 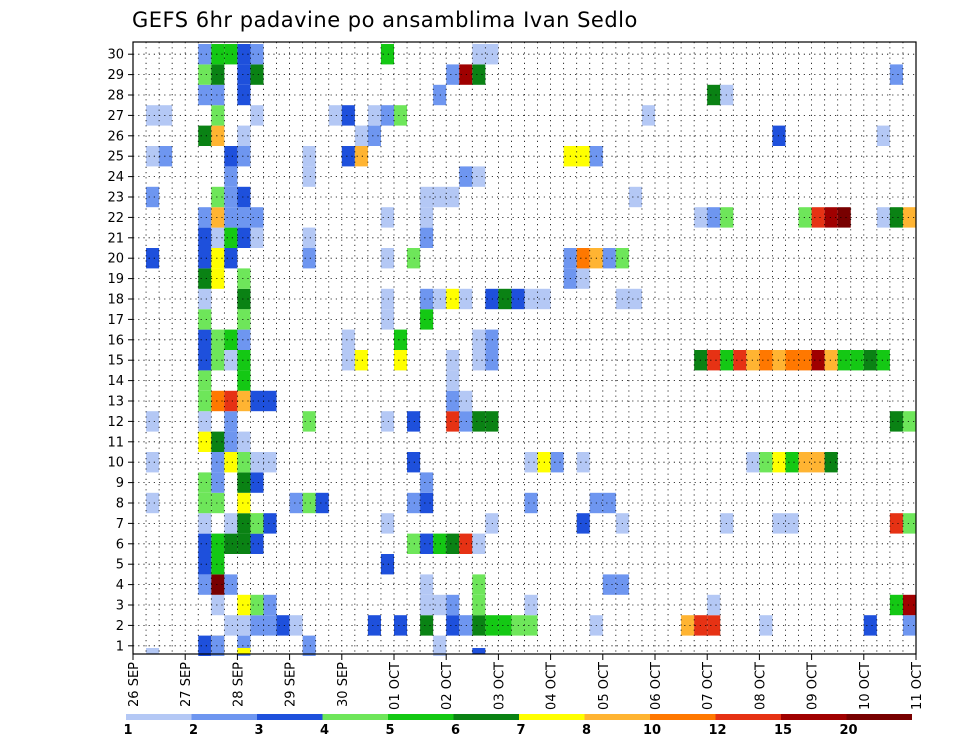 What do you see at coordinates (115, 320) in the screenshot?
I see `y-tick-label-17: 17` at bounding box center [115, 320].